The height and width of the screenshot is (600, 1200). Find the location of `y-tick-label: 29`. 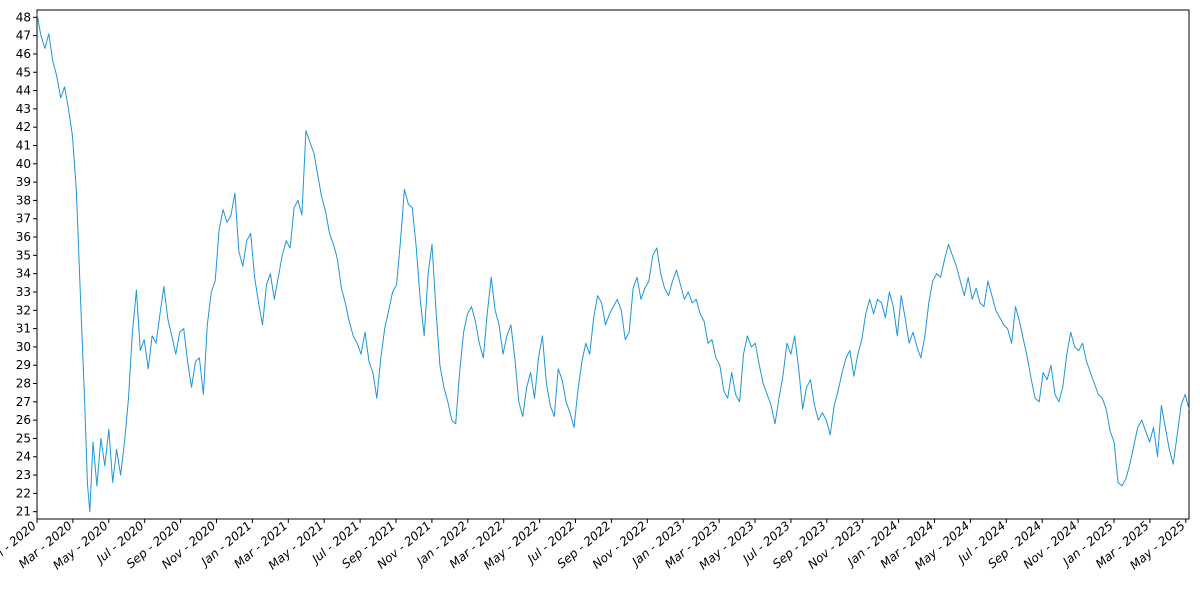

y-tick-label: 29 is located at coordinates (23, 365).